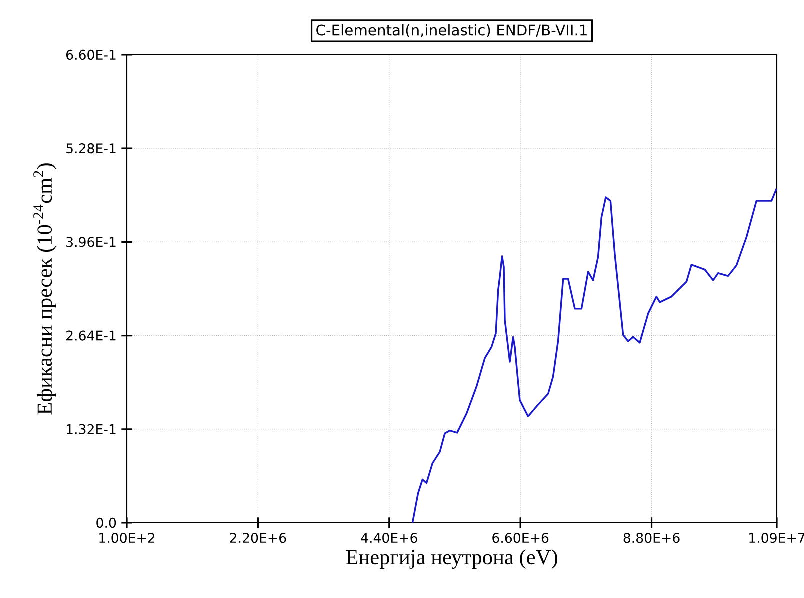  Describe the element at coordinates (520, 538) in the screenshot. I see `x-tick-label: 6.60E+6` at that location.